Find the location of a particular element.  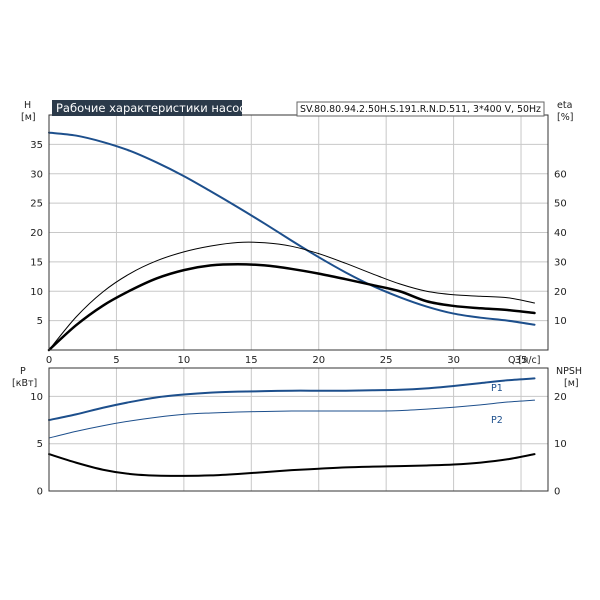

top-right-tick-label: 10 is located at coordinates (560, 321).